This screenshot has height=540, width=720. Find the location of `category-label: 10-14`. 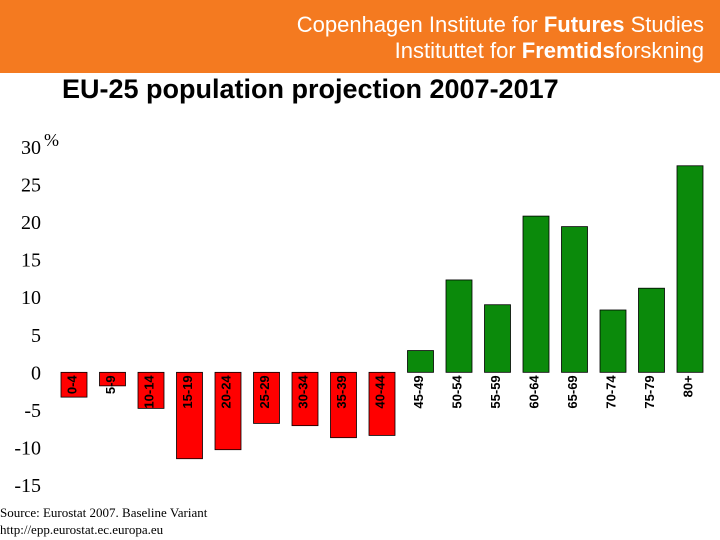

category-label: 10-14 is located at coordinates (149, 392).